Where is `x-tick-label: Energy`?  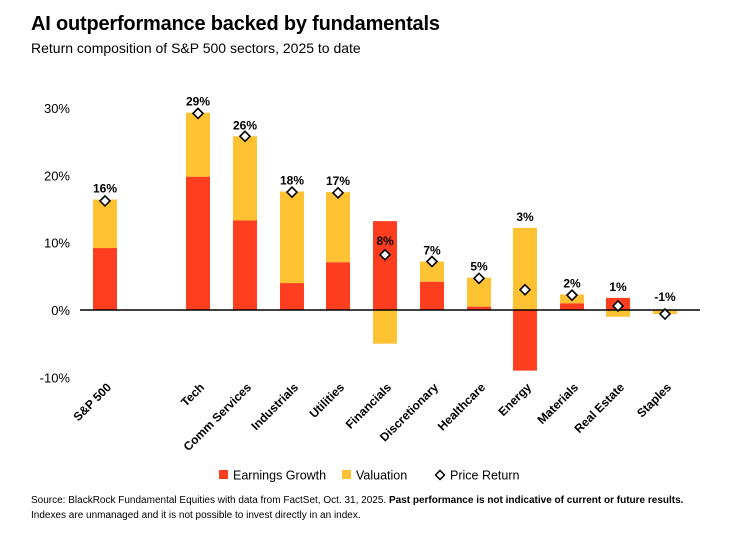 x-tick-label: Energy is located at coordinates (514, 399).